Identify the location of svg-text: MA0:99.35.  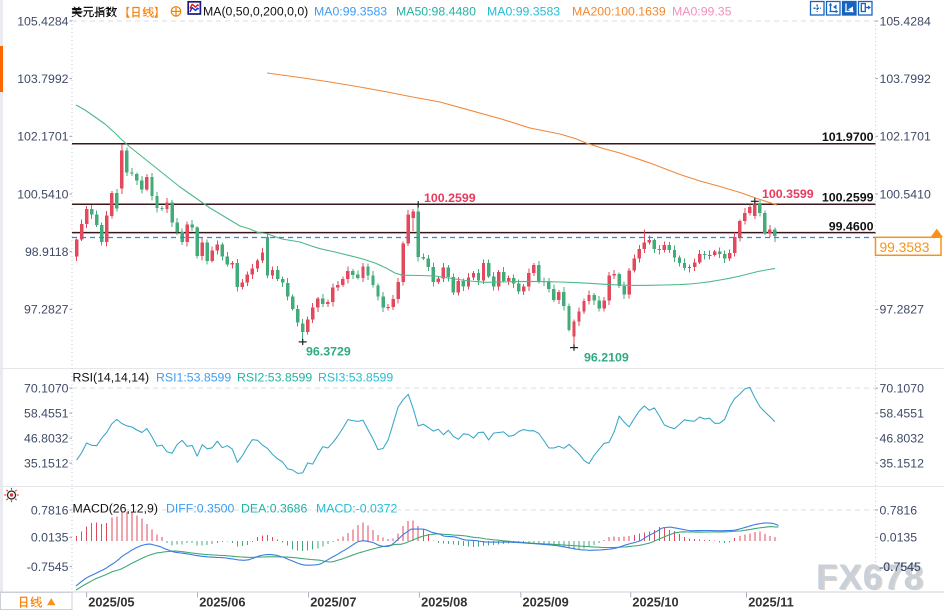
(702, 12).